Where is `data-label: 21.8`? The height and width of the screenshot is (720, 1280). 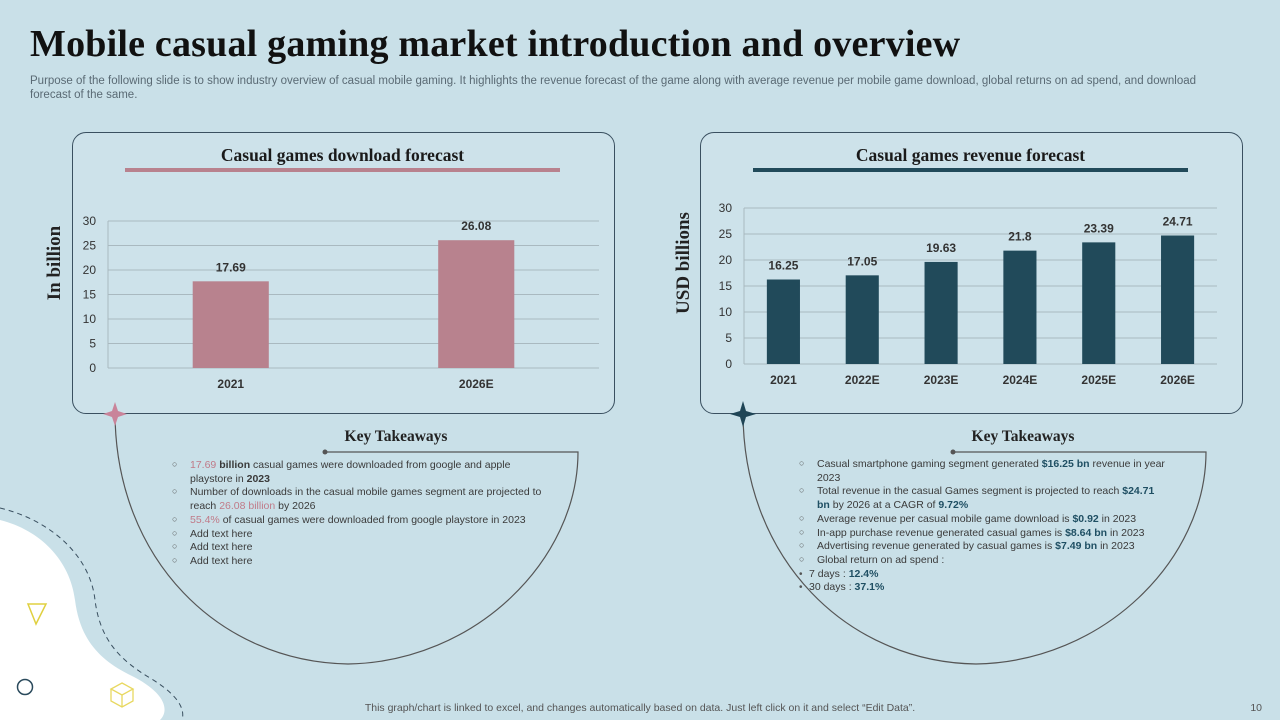 data-label: 21.8 is located at coordinates (1020, 237).